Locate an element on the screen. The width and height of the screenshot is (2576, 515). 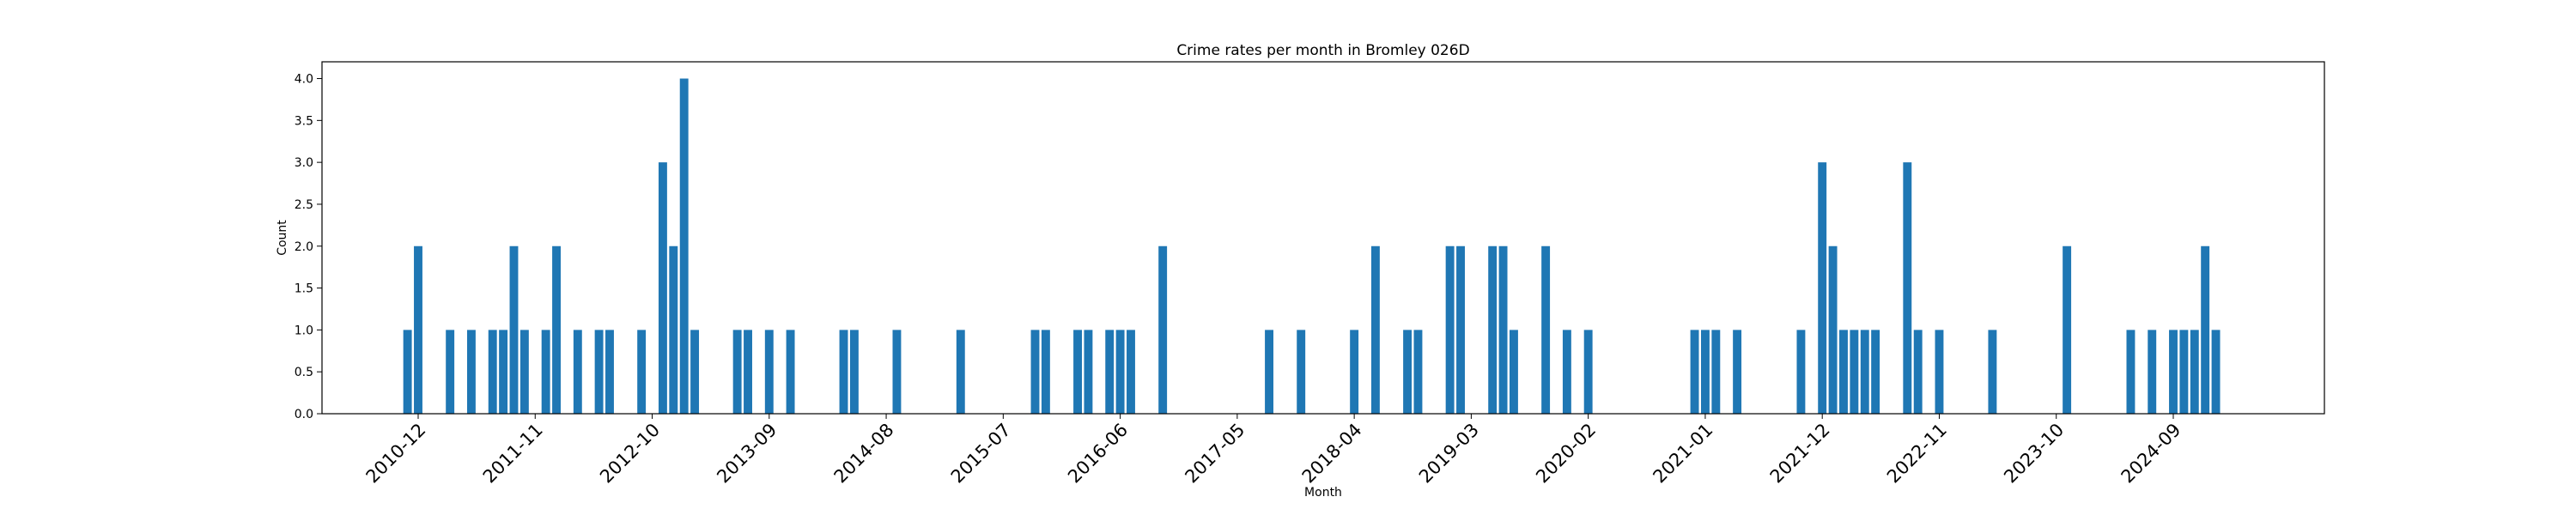
x-tick-label: 2016-06 is located at coordinates (1098, 454).